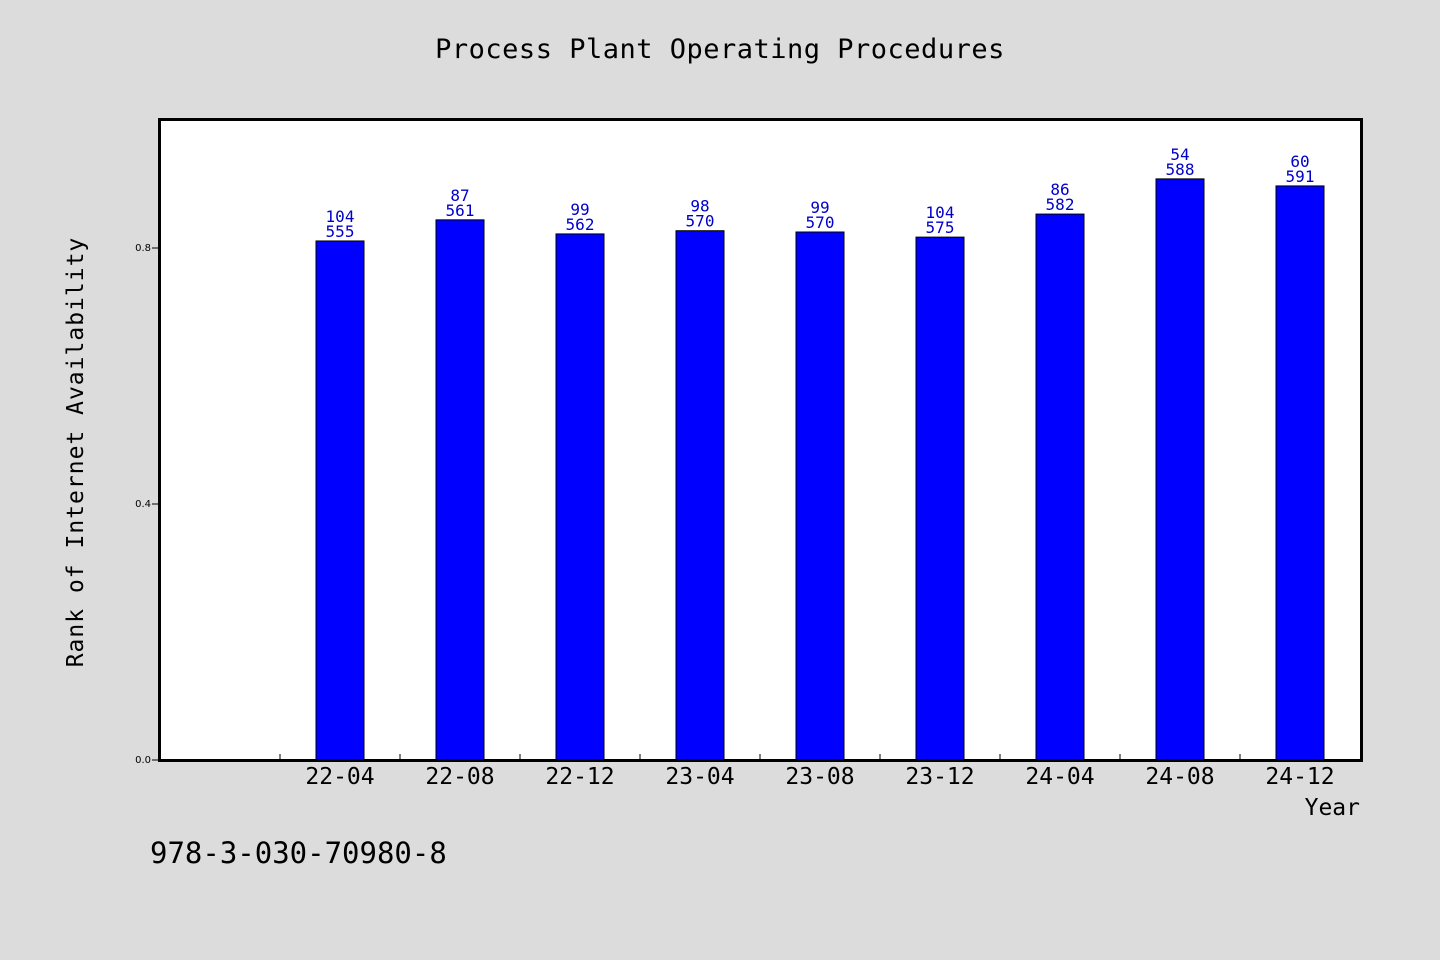 This screenshot has width=1440, height=960. I want to click on bar-label-top: 86, so click(1059, 189).